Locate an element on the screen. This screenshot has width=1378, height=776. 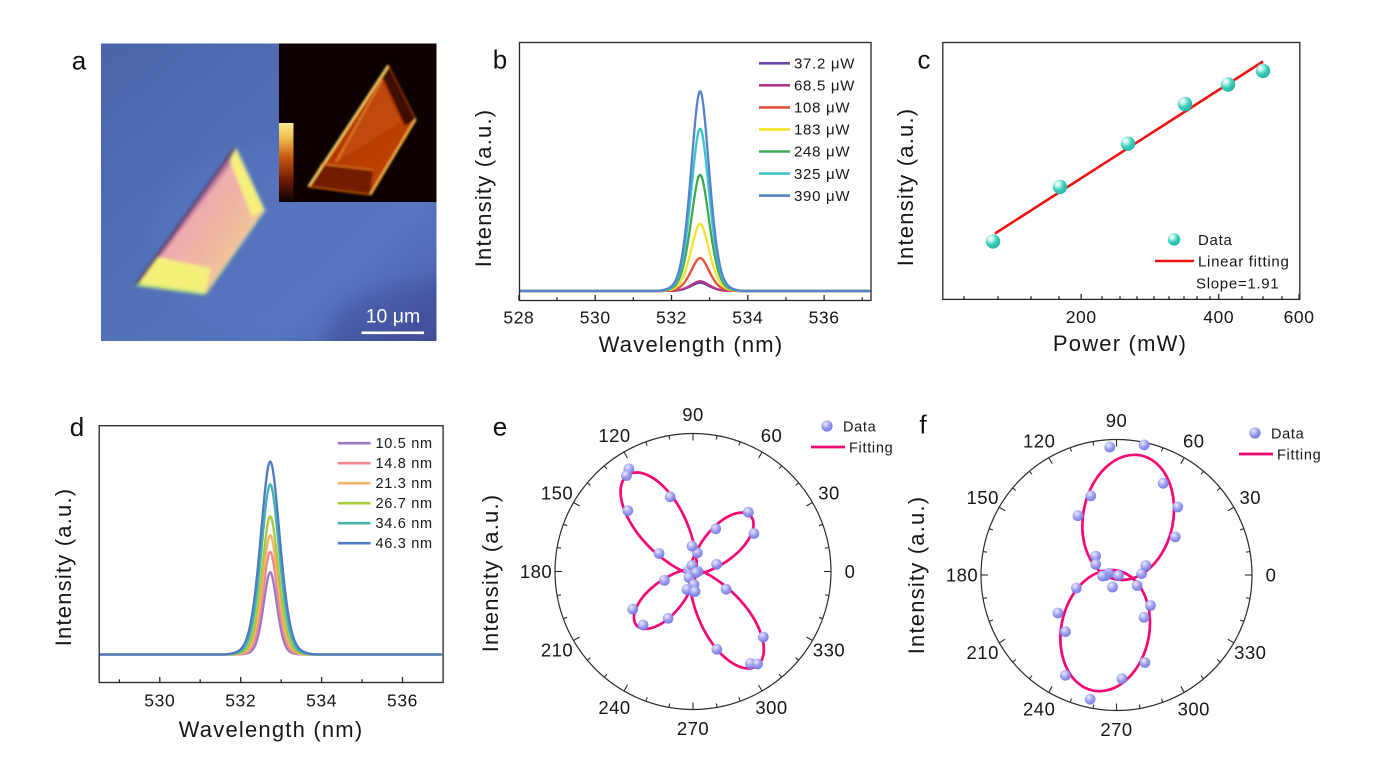
svg-text: d is located at coordinates (77, 427).